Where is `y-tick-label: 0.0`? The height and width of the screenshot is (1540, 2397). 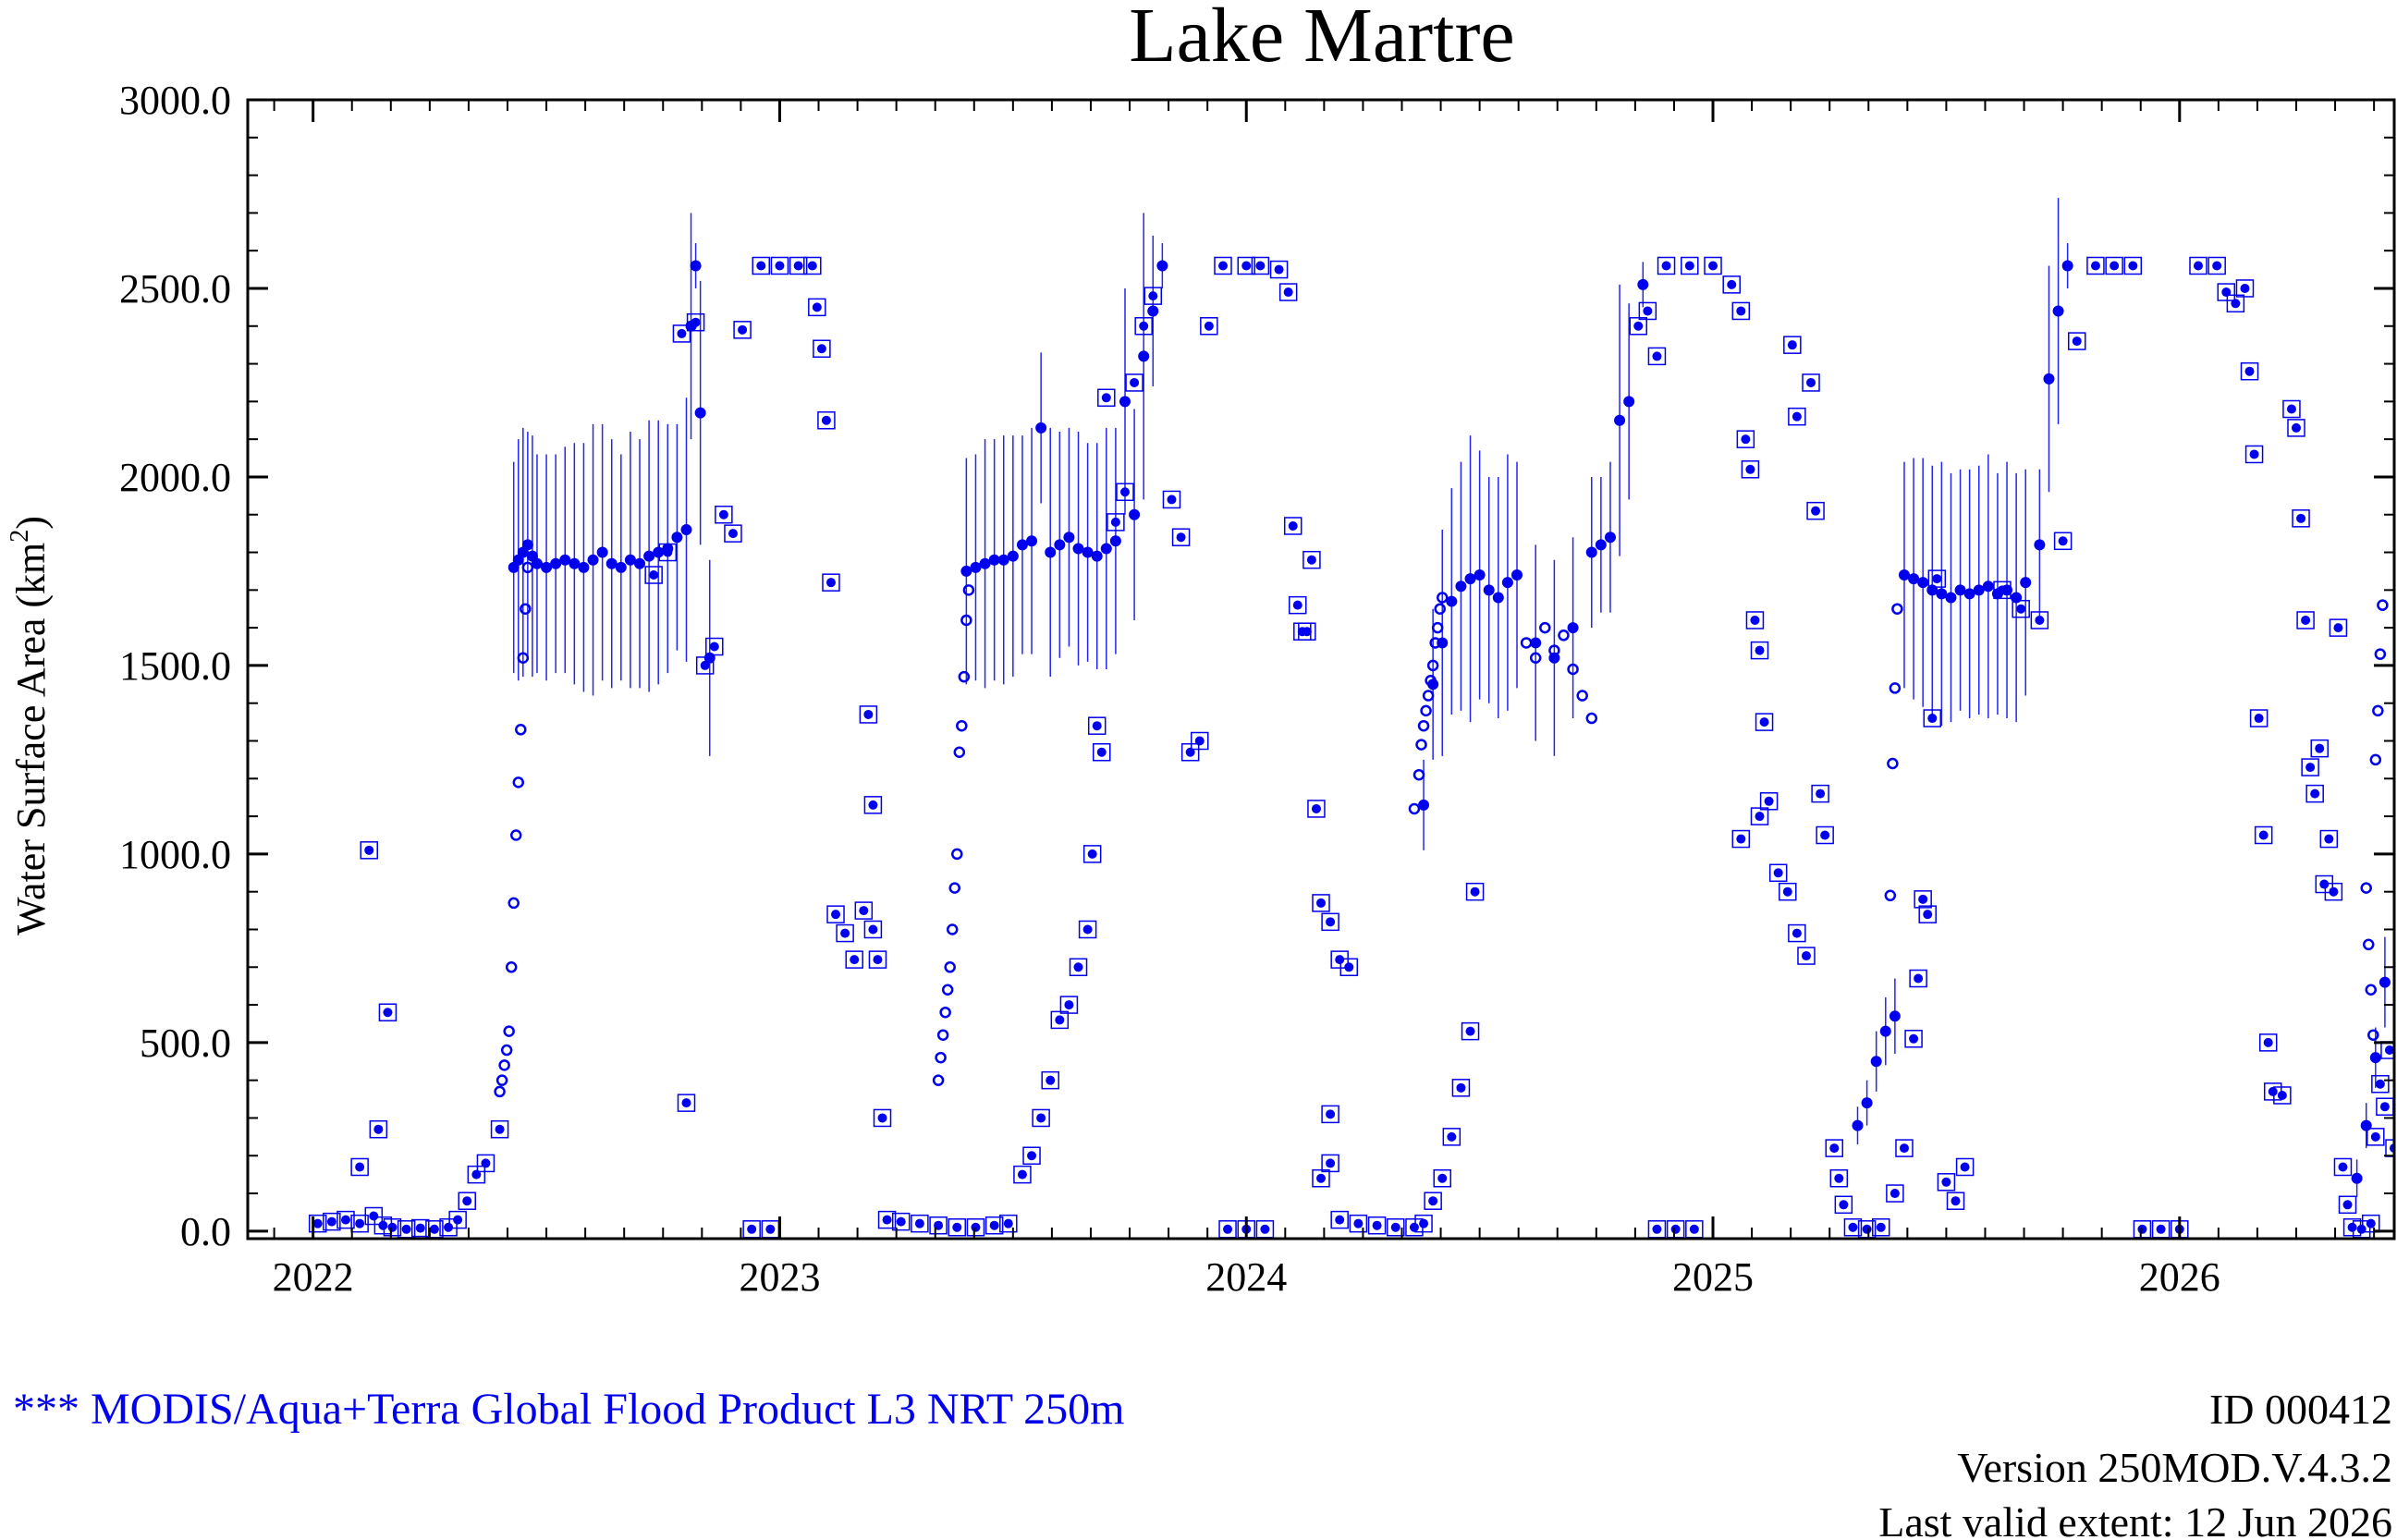 y-tick-label: 0.0 is located at coordinates (205, 1231).